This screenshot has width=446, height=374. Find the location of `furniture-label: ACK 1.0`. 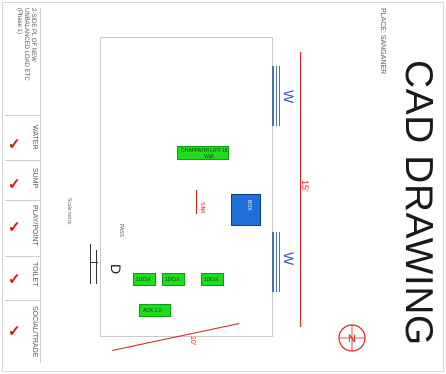

furniture-label: ACK 1.0 is located at coordinates (152, 311).